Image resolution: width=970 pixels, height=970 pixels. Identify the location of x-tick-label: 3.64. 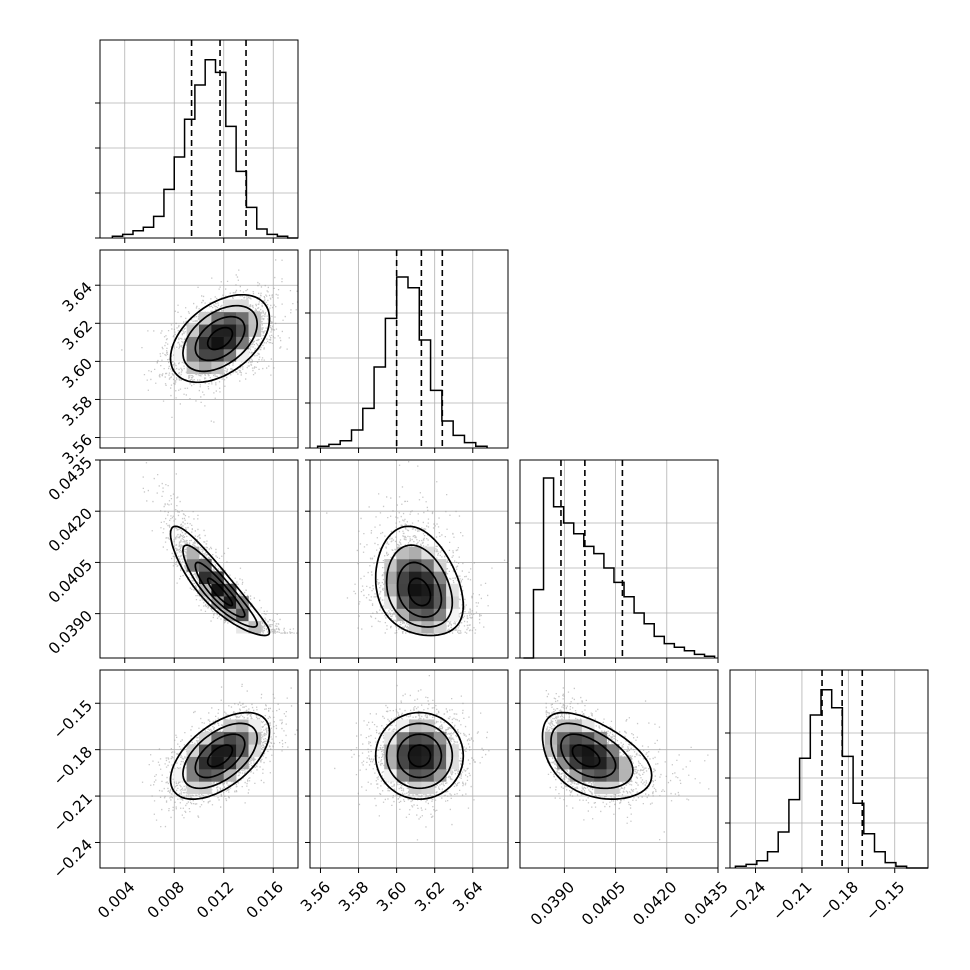
(467, 896).